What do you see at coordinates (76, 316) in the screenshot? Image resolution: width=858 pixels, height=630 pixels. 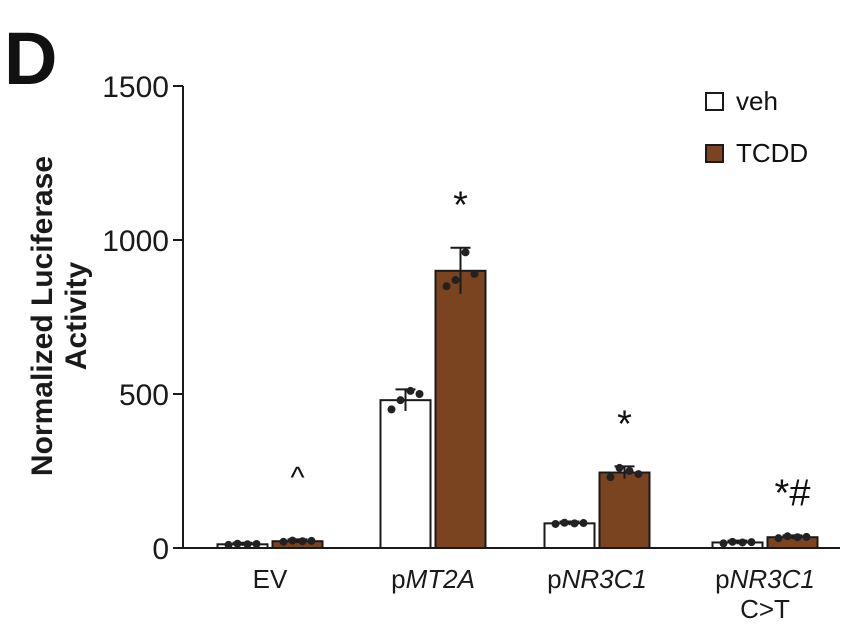 I see `y-axis-label-line2: Activity` at bounding box center [76, 316].